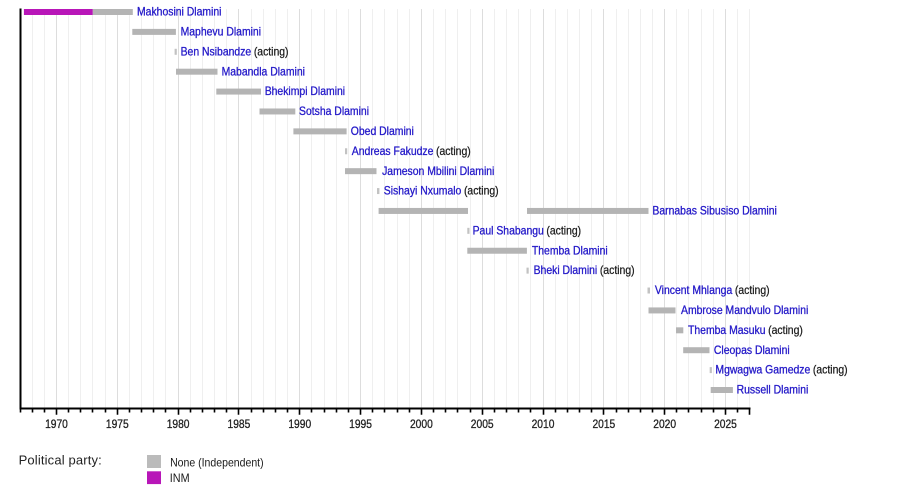 The width and height of the screenshot is (900, 492). Describe the element at coordinates (603, 424) in the screenshot. I see `svg-text: 2015` at that location.